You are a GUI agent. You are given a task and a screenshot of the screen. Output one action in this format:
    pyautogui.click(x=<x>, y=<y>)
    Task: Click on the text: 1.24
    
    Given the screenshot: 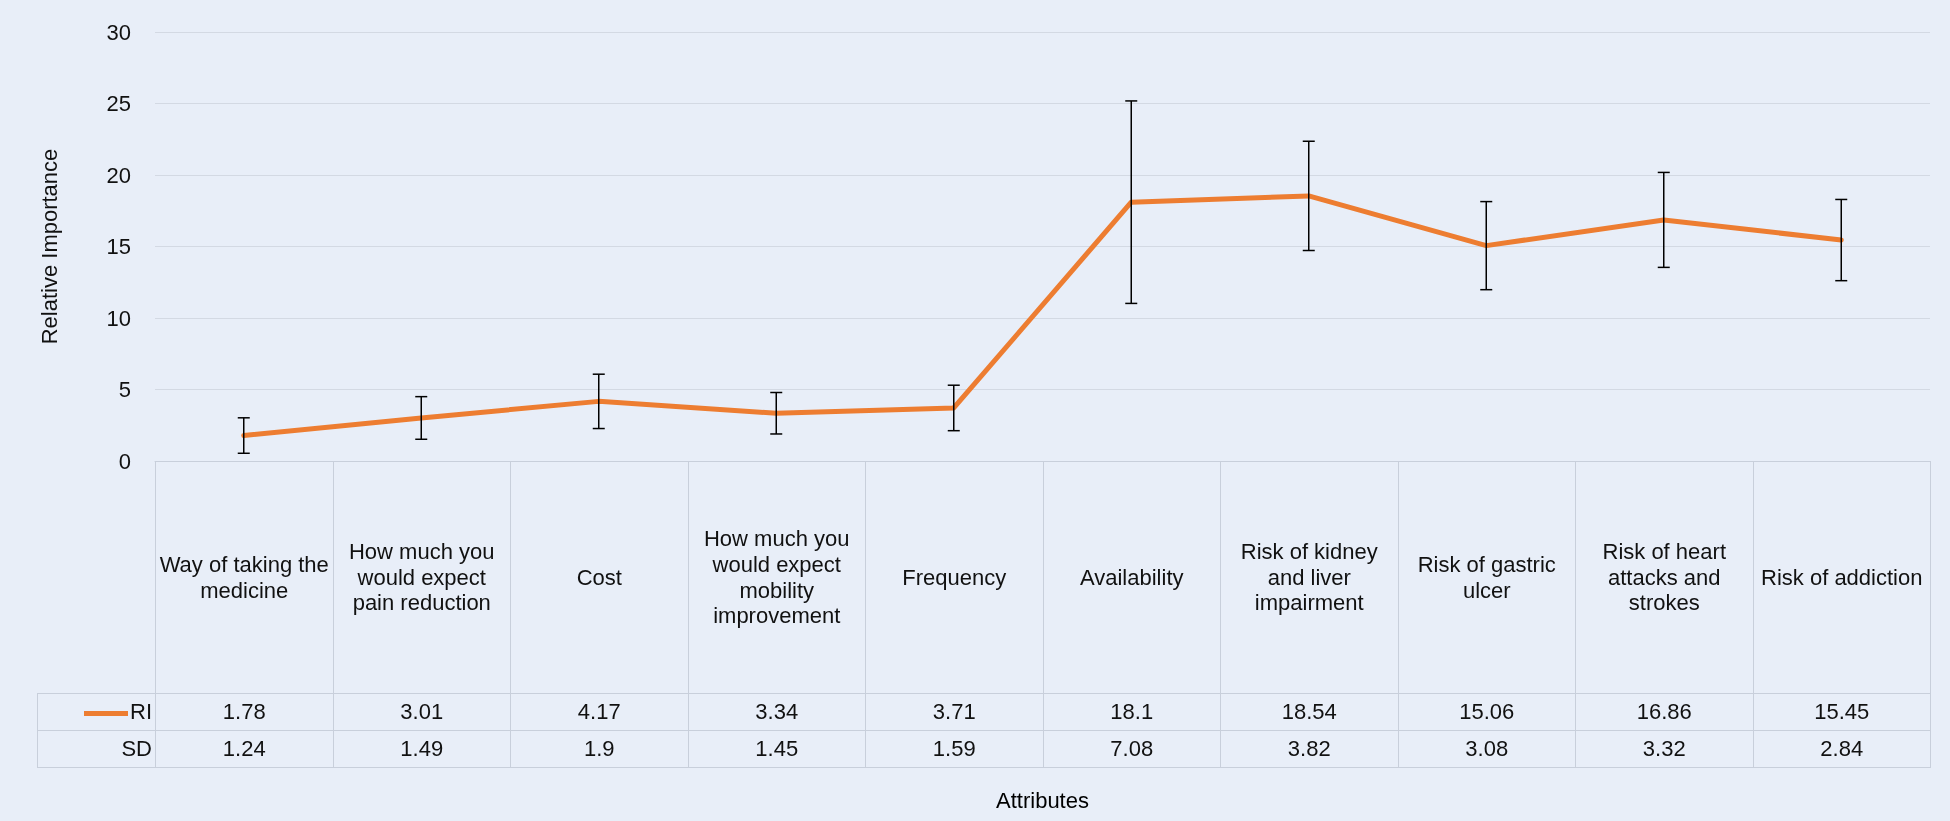 What is the action you would take?
    pyautogui.click(x=244, y=749)
    